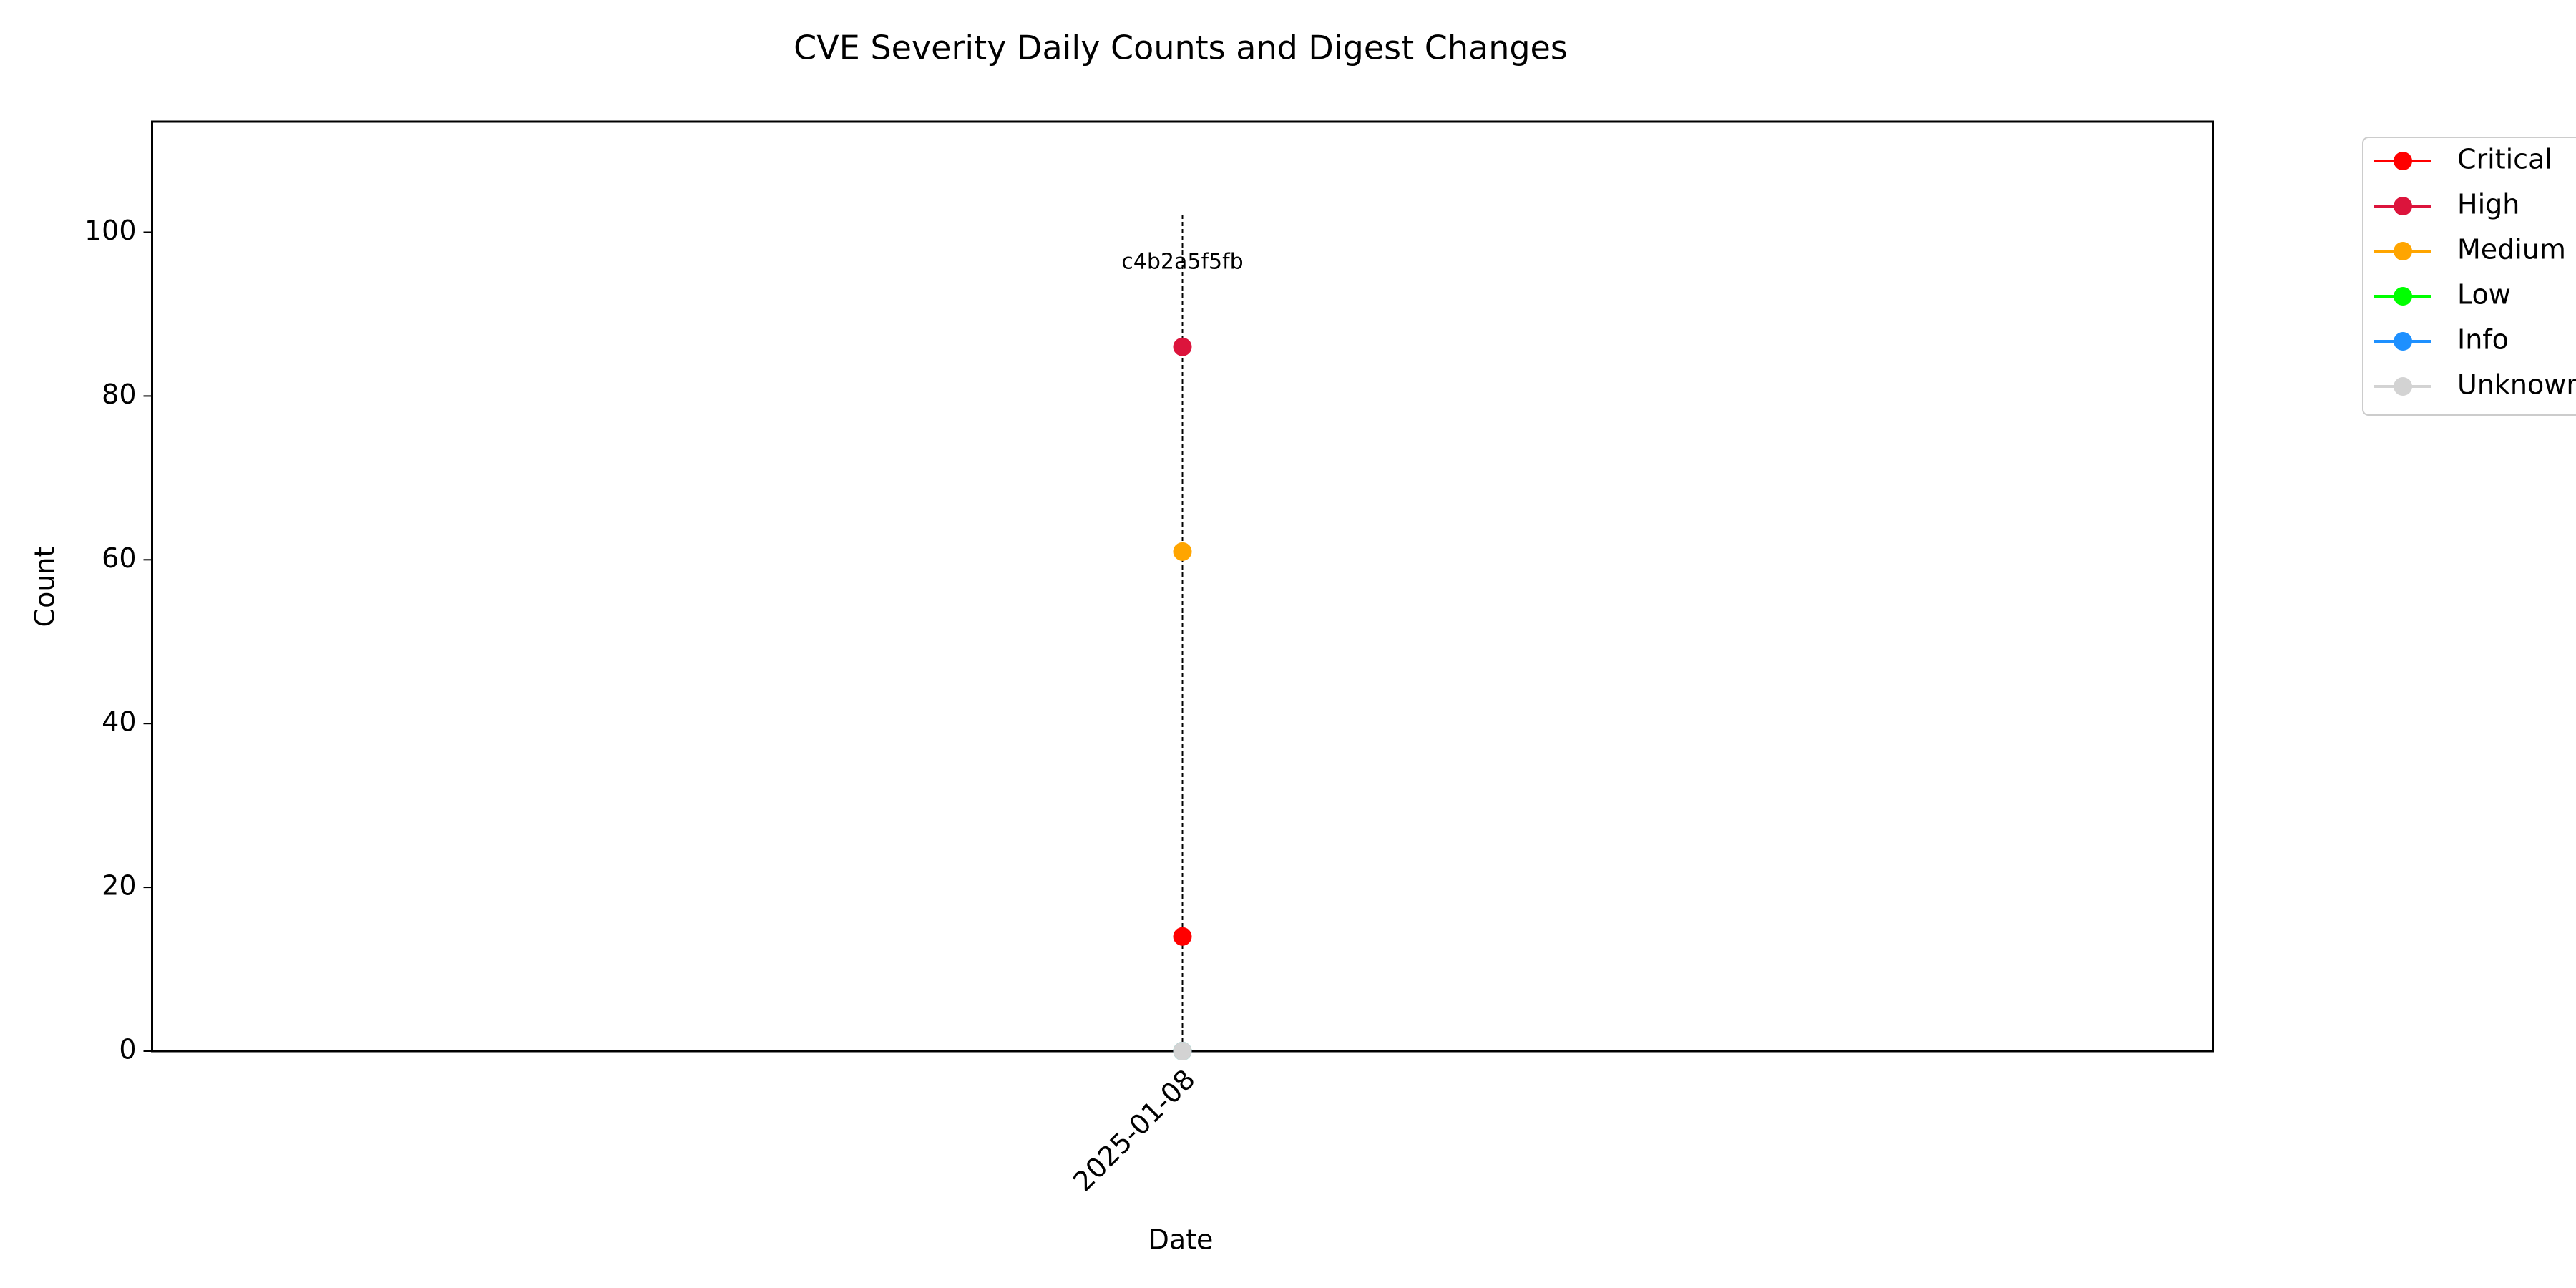  Describe the element at coordinates (2403, 386) in the screenshot. I see `legend-marker-unknown` at that location.